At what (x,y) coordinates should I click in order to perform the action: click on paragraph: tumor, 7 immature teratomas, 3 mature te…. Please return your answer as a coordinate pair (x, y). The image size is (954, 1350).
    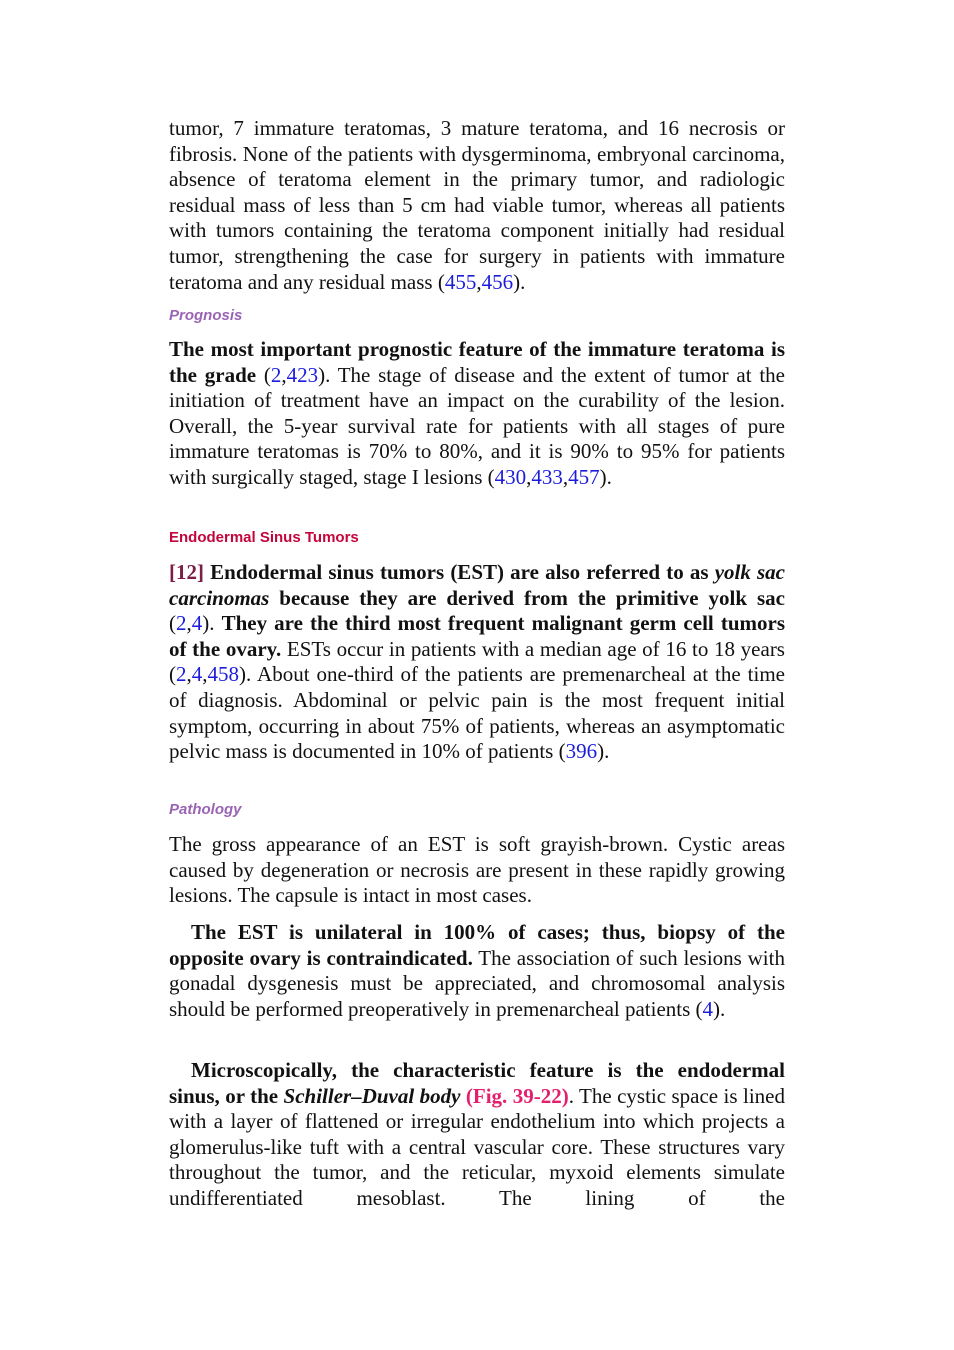
    Looking at the image, I should click on (477, 205).